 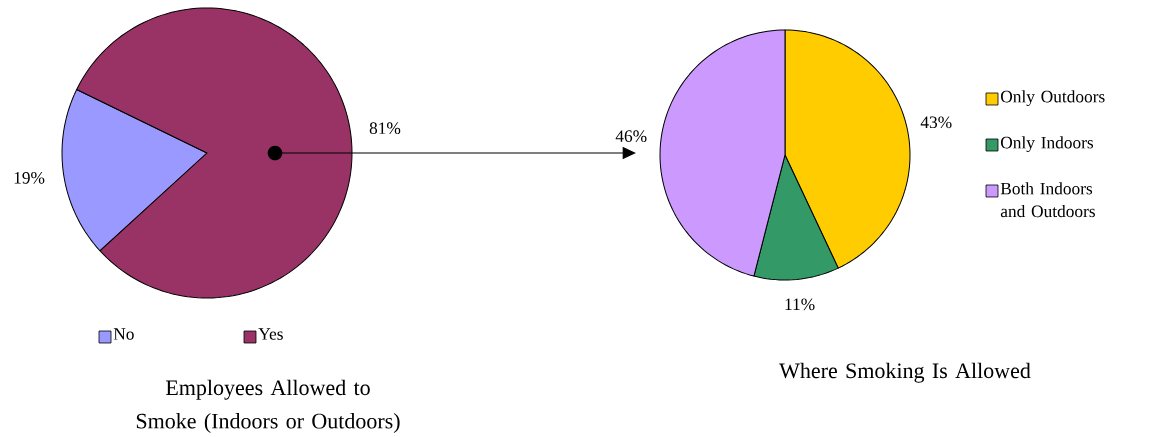 What do you see at coordinates (800, 304) in the screenshot?
I see `data-label: 11%` at bounding box center [800, 304].